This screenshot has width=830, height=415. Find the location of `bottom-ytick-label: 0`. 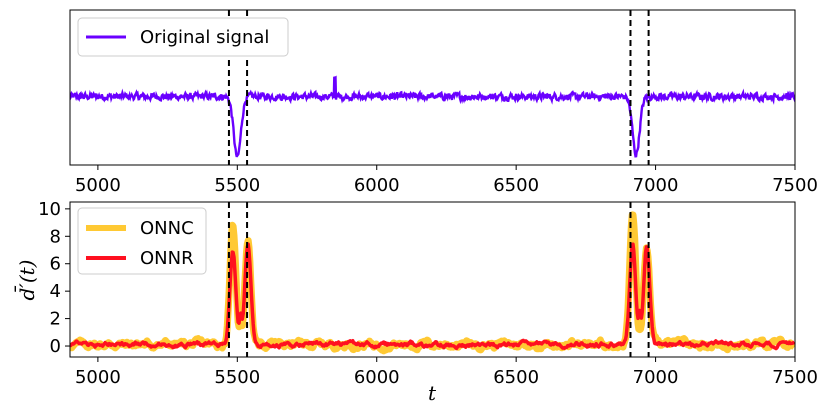

bottom-ytick-label: 0 is located at coordinates (55, 346).